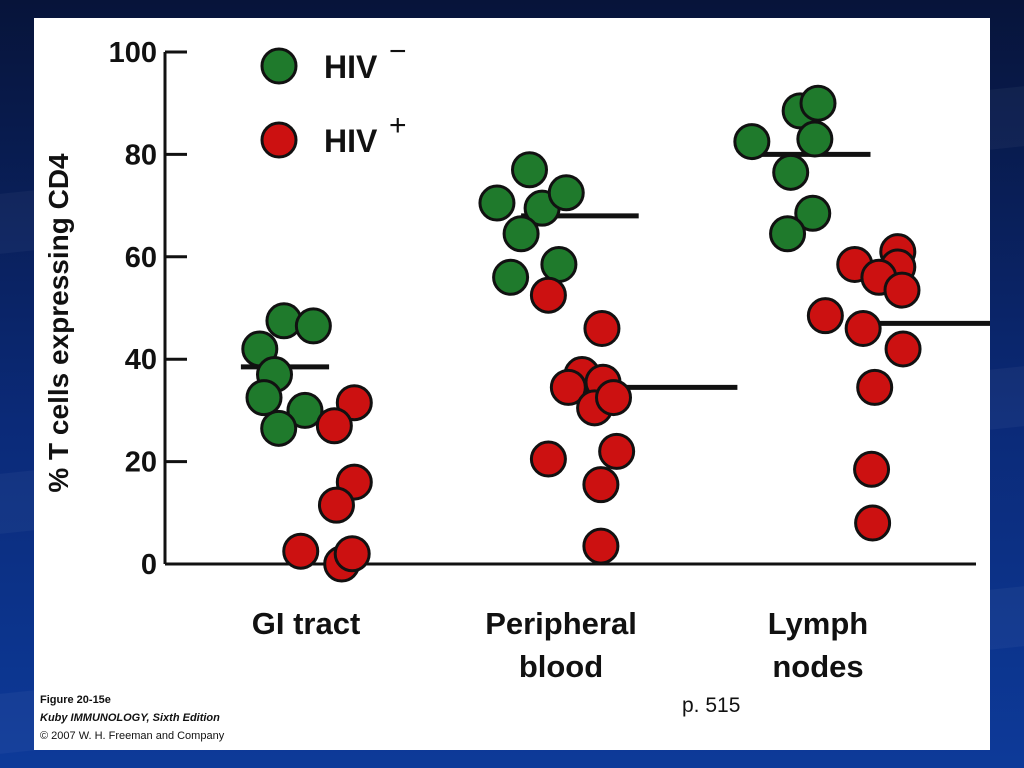 The height and width of the screenshot is (768, 1024). Describe the element at coordinates (561, 623) in the screenshot. I see `x-category-label: Peripheral` at that location.